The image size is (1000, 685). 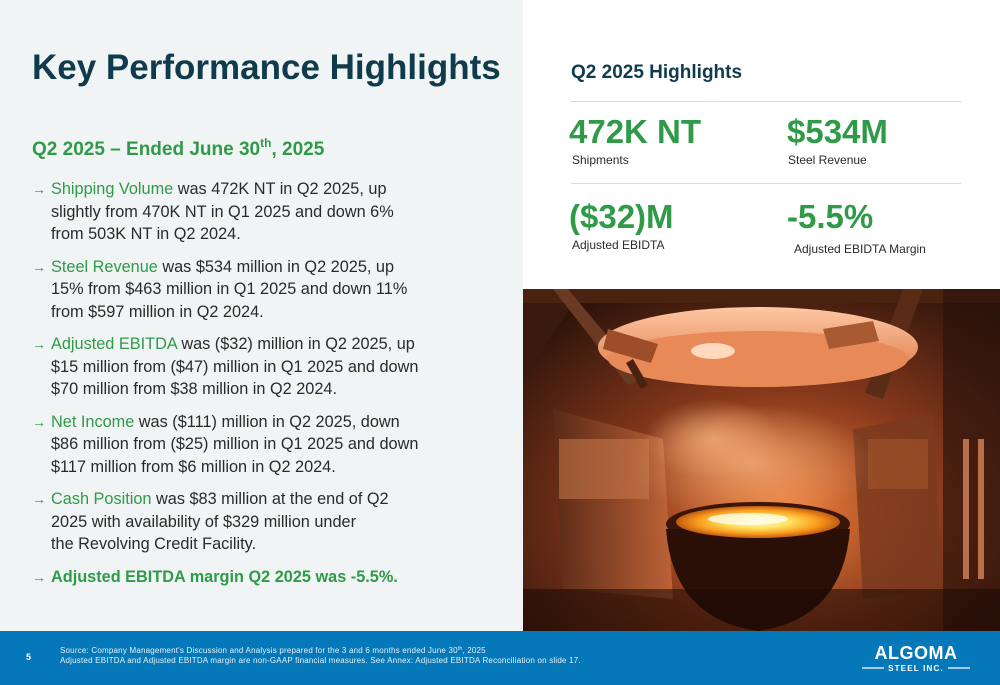 What do you see at coordinates (830, 216) in the screenshot?
I see `metric-ebitda-margin-value: -5.5%` at bounding box center [830, 216].